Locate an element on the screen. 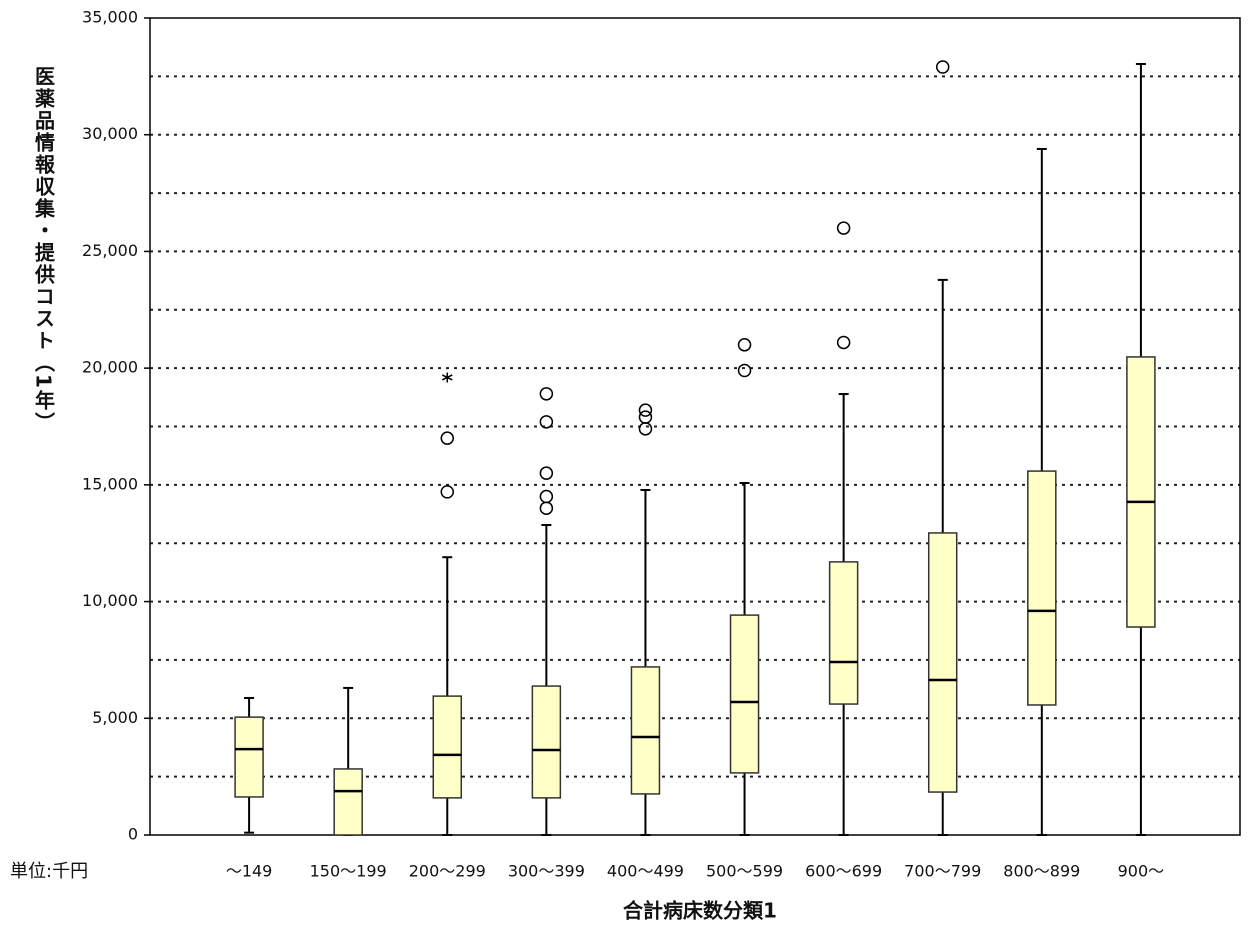  x-tick-label: ～149 is located at coordinates (249, 871).